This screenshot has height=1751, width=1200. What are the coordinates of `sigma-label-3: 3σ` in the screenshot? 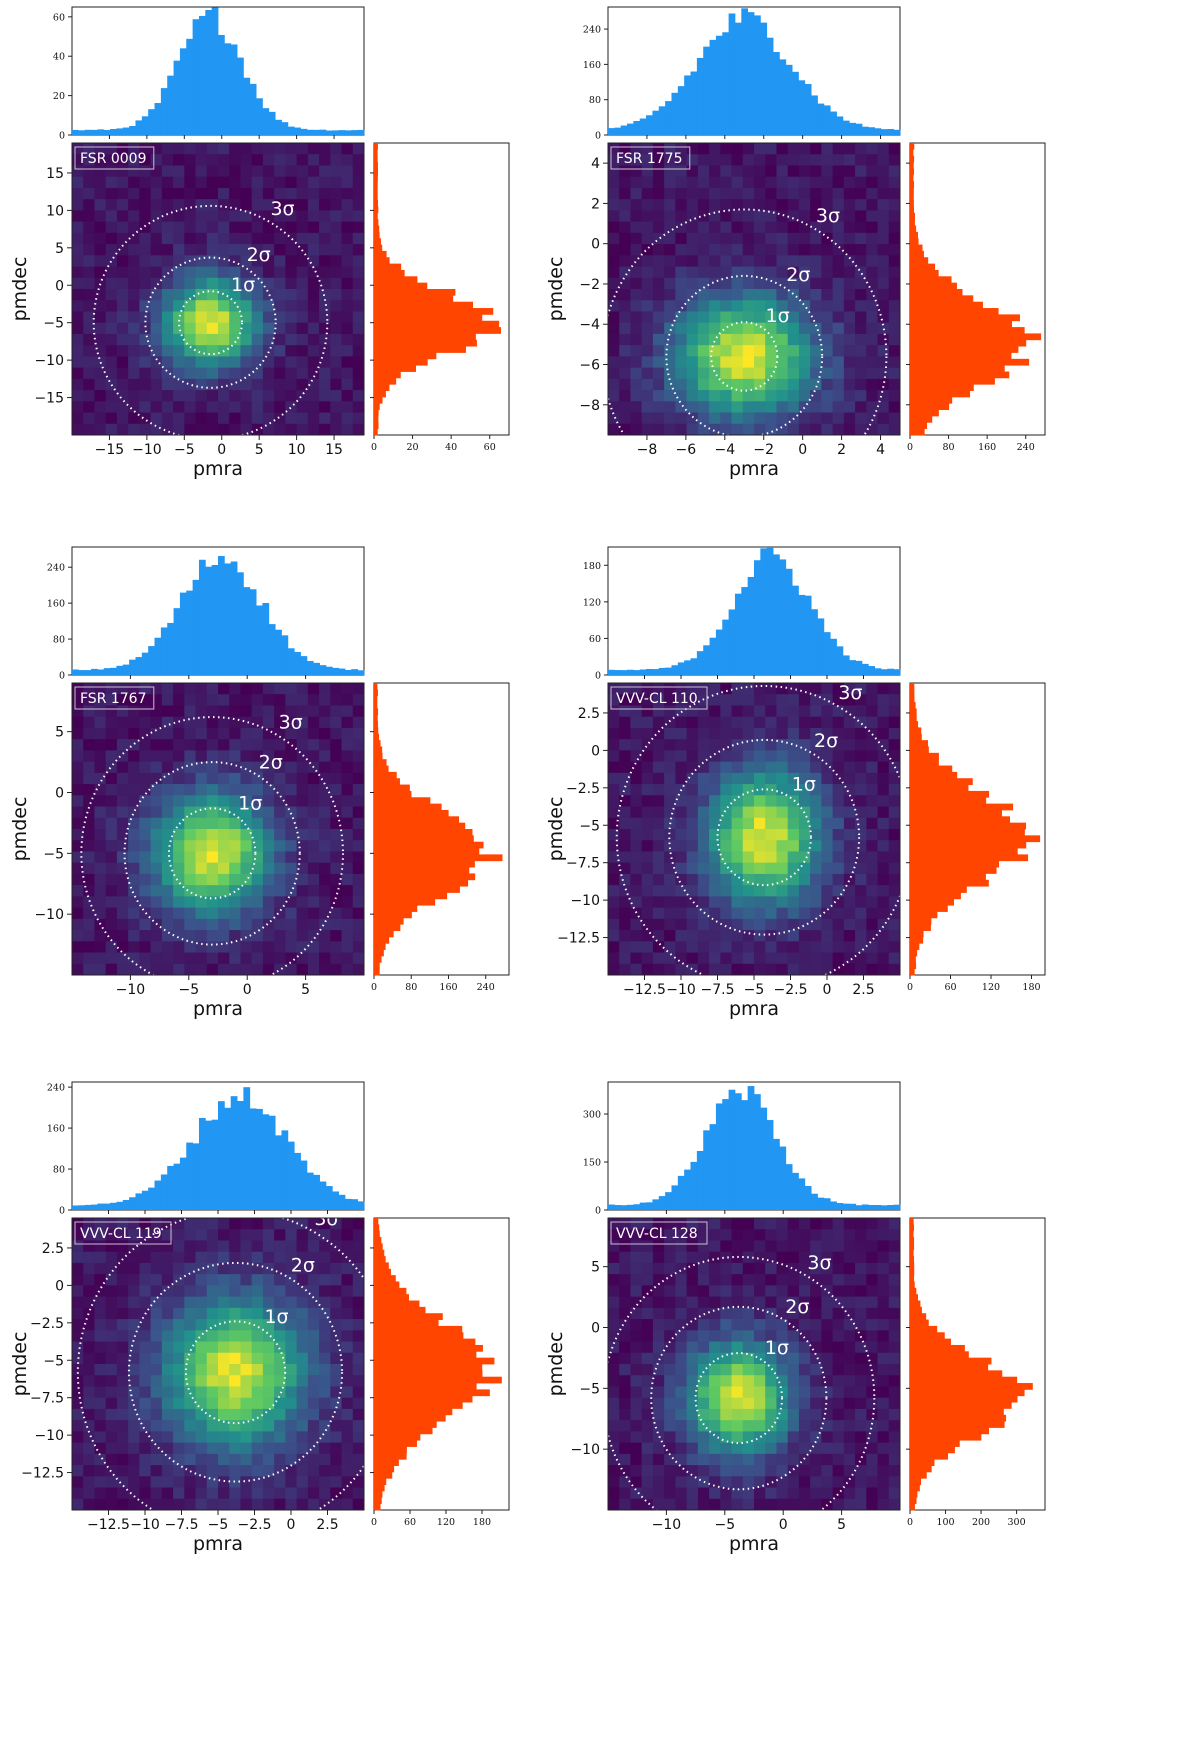 It's located at (282, 209).